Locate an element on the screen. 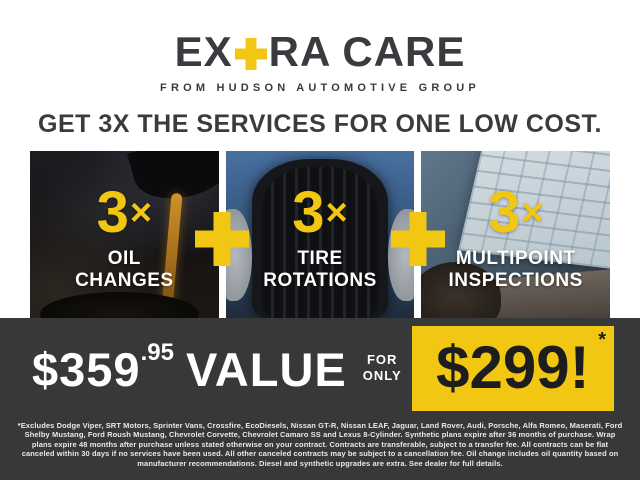 The width and height of the screenshot is (640, 480). for-label: FOR is located at coordinates (382, 359).